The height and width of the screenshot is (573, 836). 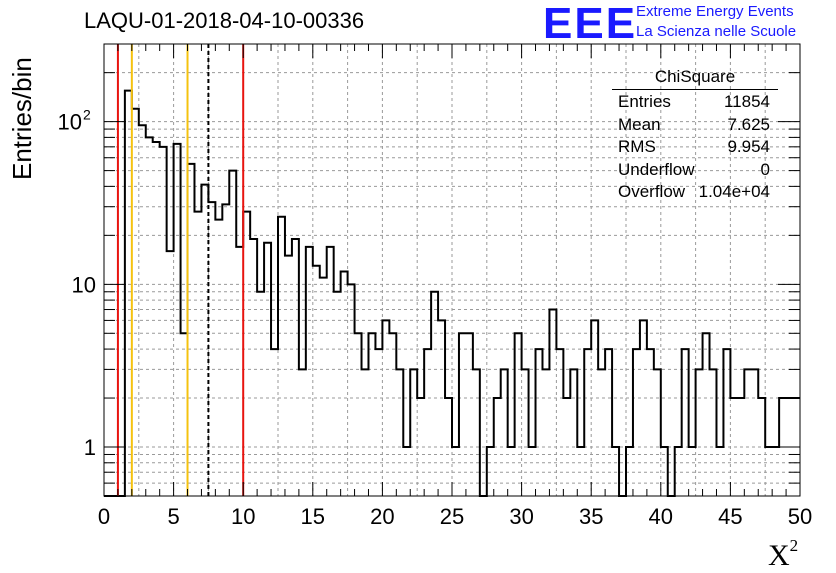 I want to click on y-axis-label: Entries/bin, so click(x=22, y=118).